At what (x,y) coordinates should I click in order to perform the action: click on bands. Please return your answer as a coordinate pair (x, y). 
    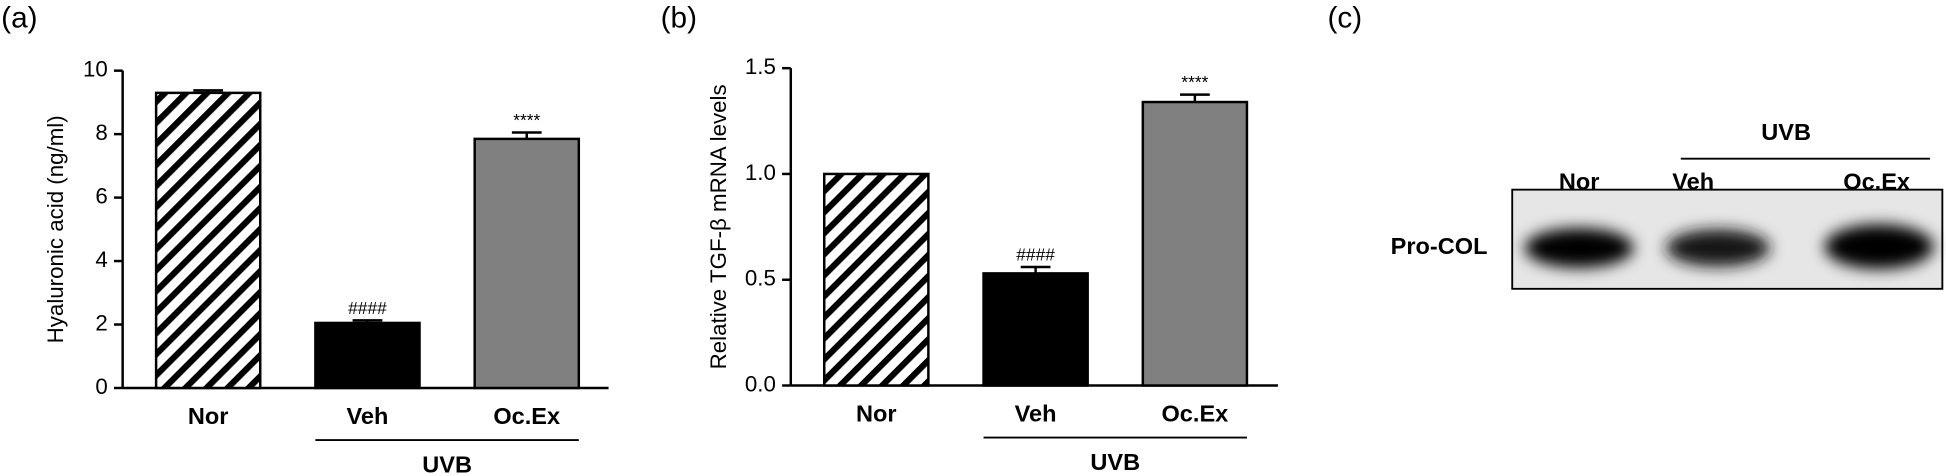
    Looking at the image, I should click on (1729, 246).